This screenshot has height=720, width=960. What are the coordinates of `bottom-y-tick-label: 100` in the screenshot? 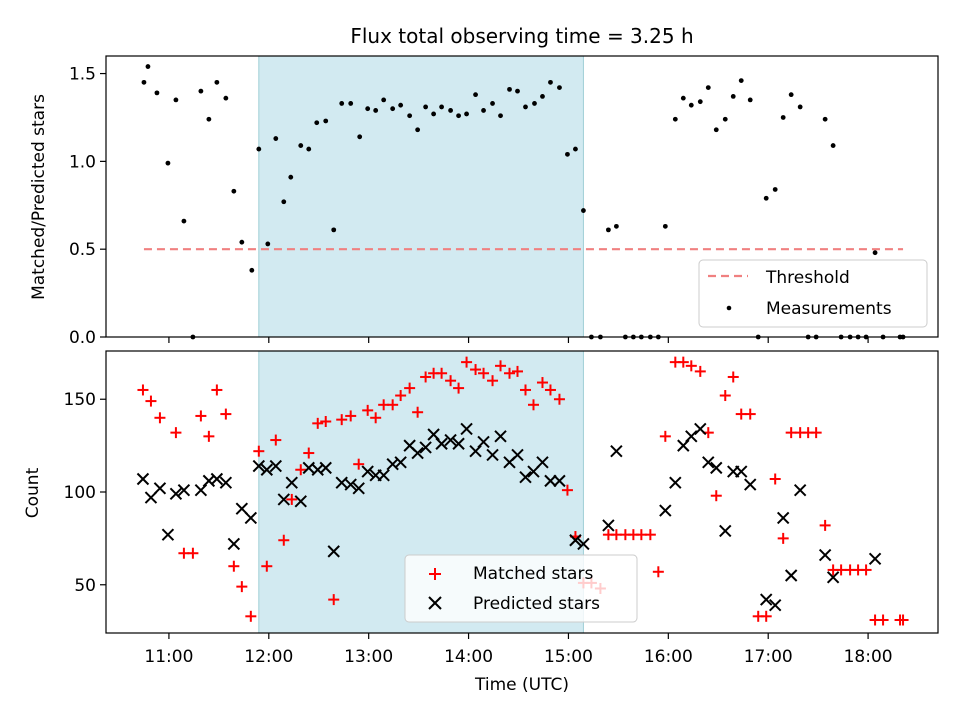 It's located at (80, 493).